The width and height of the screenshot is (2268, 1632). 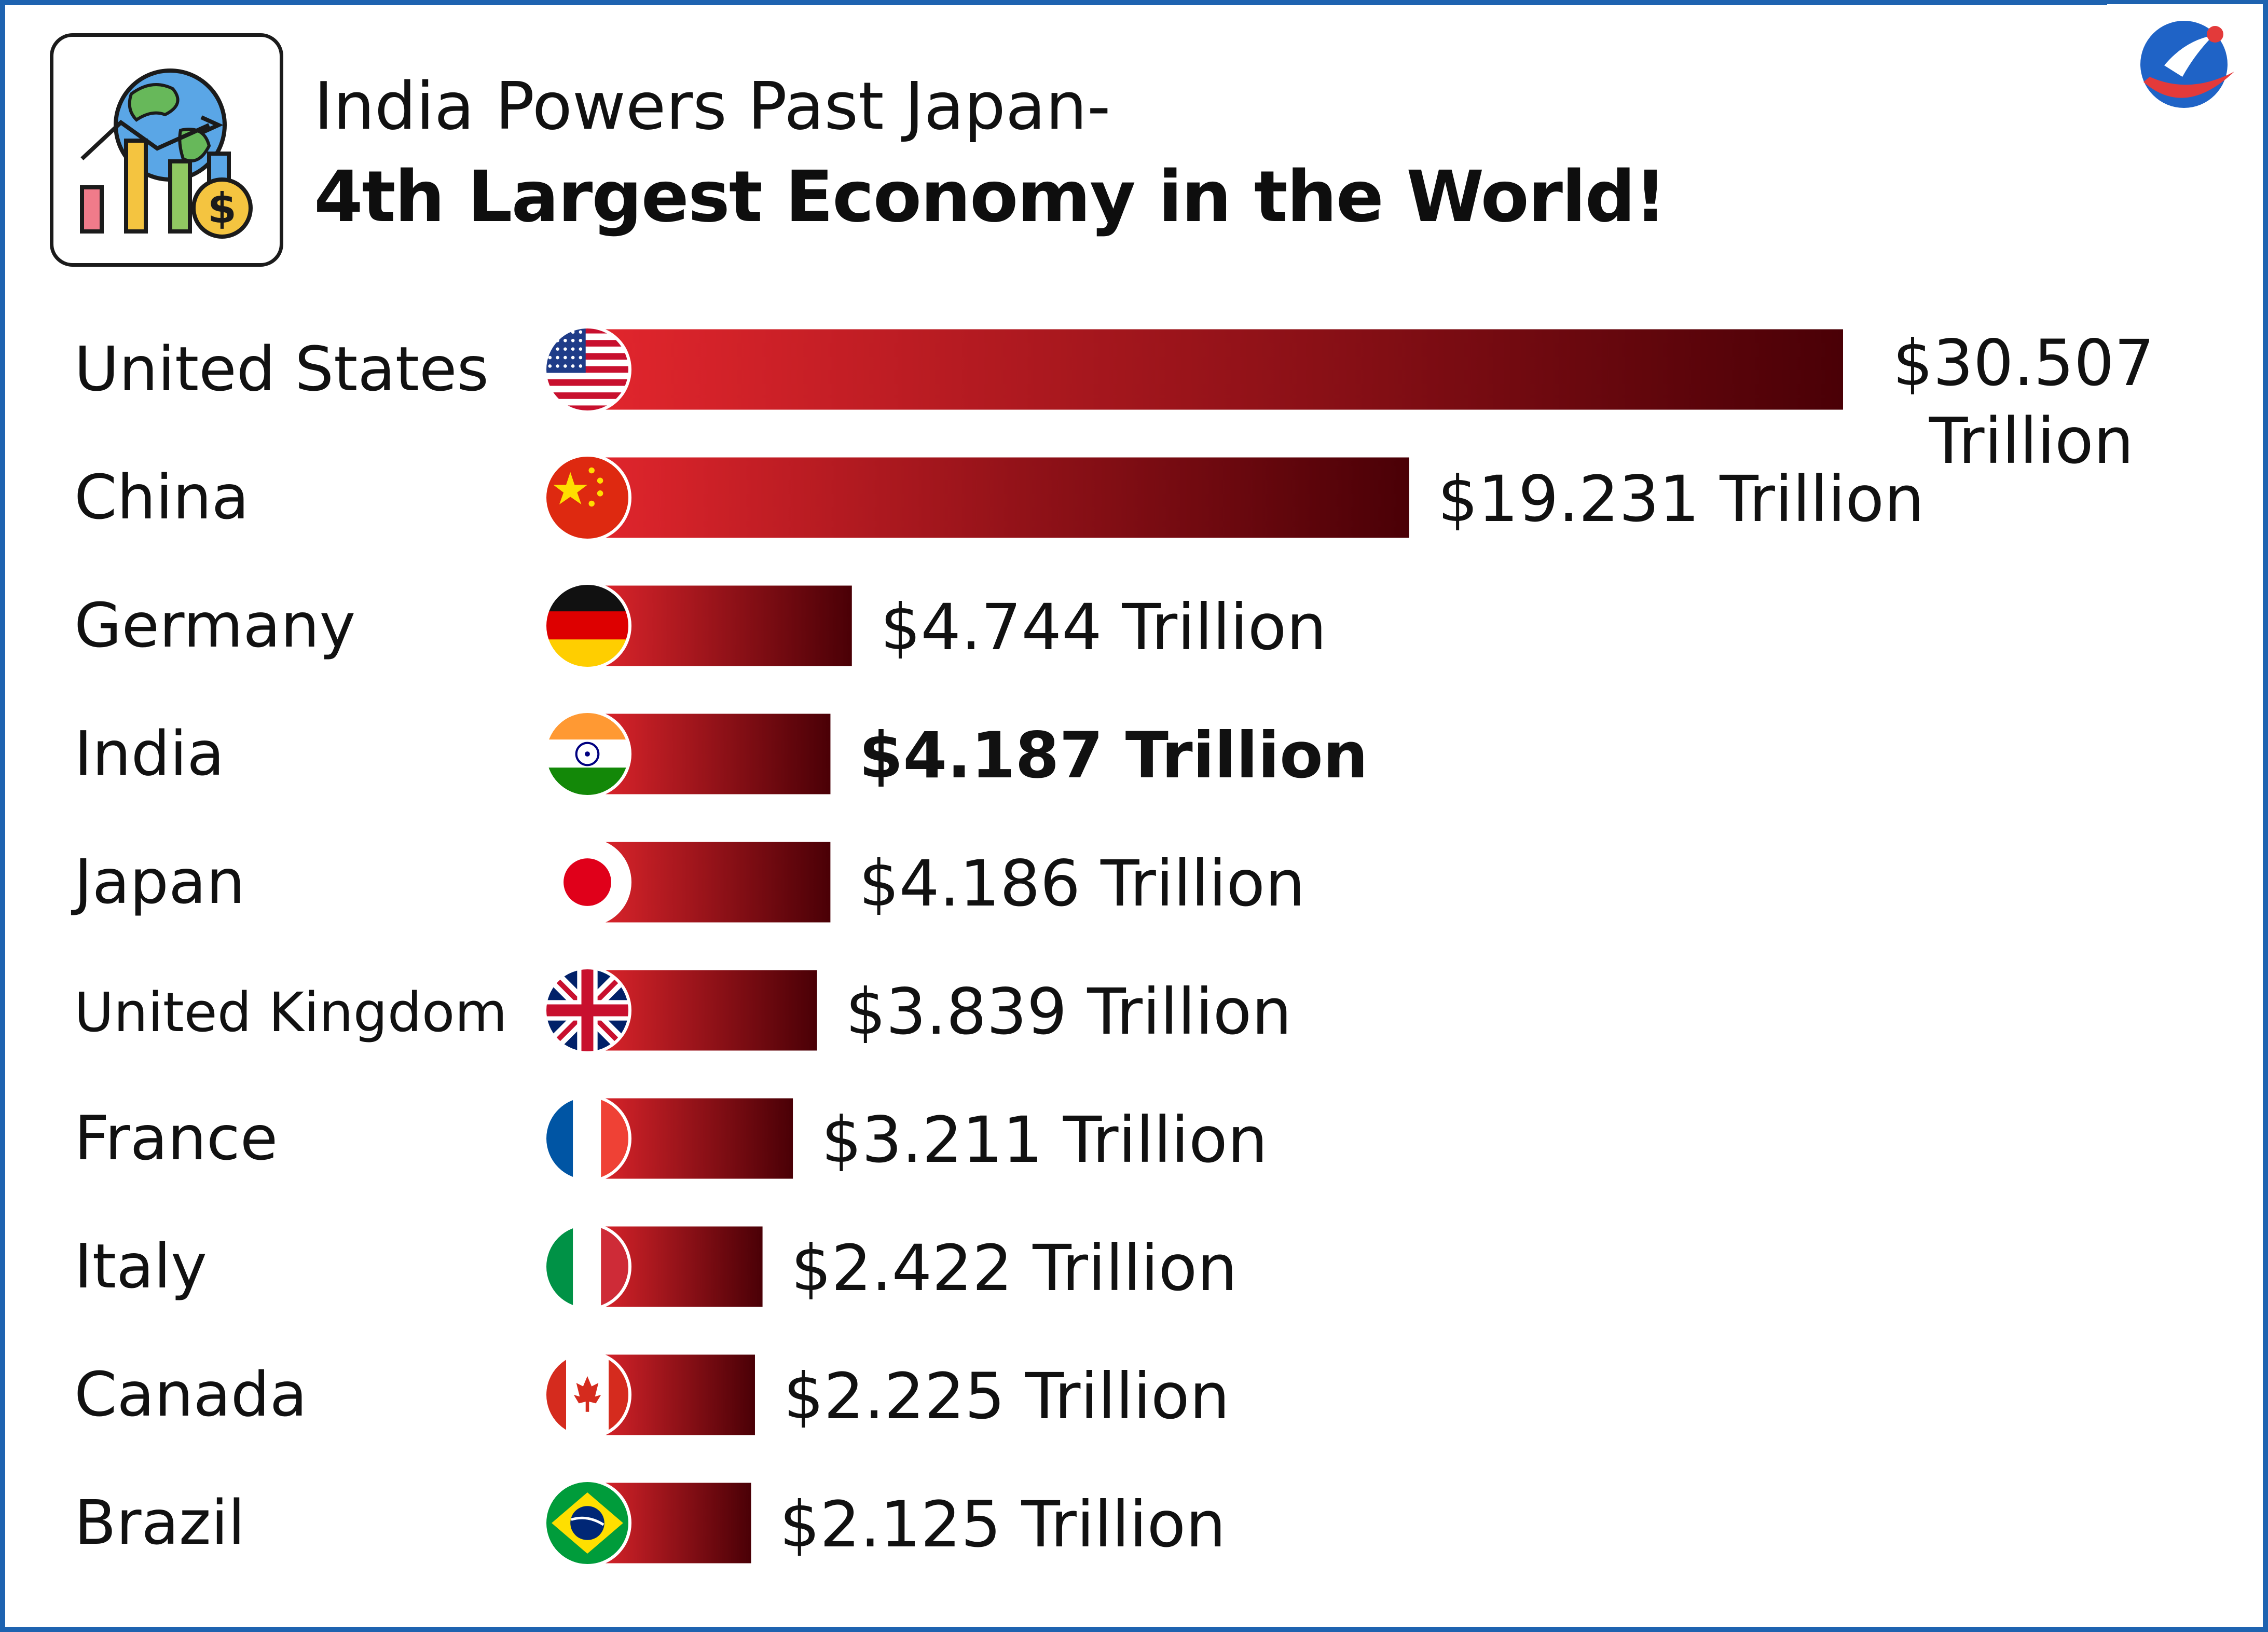 What do you see at coordinates (282, 369) in the screenshot?
I see `country-label: United States` at bounding box center [282, 369].